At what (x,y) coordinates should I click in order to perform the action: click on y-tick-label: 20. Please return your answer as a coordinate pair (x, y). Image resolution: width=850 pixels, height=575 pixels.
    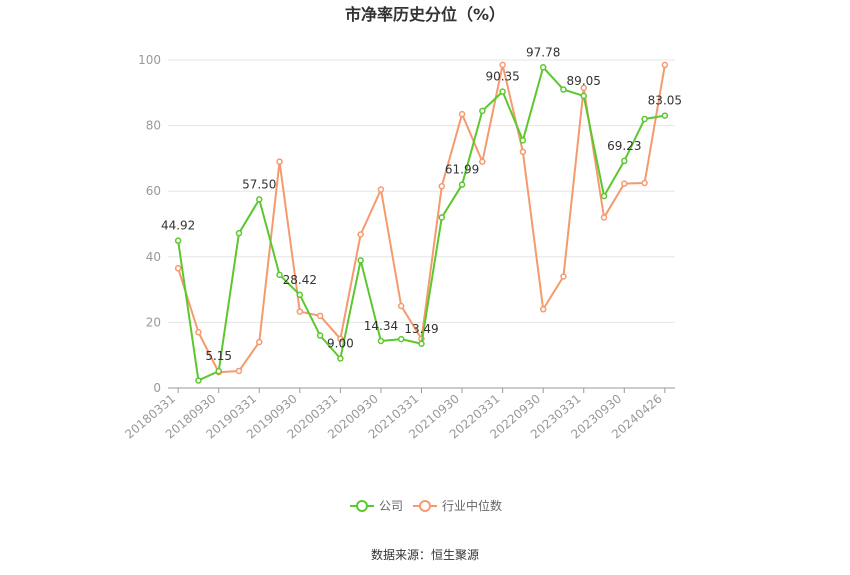
    Looking at the image, I should click on (153, 322).